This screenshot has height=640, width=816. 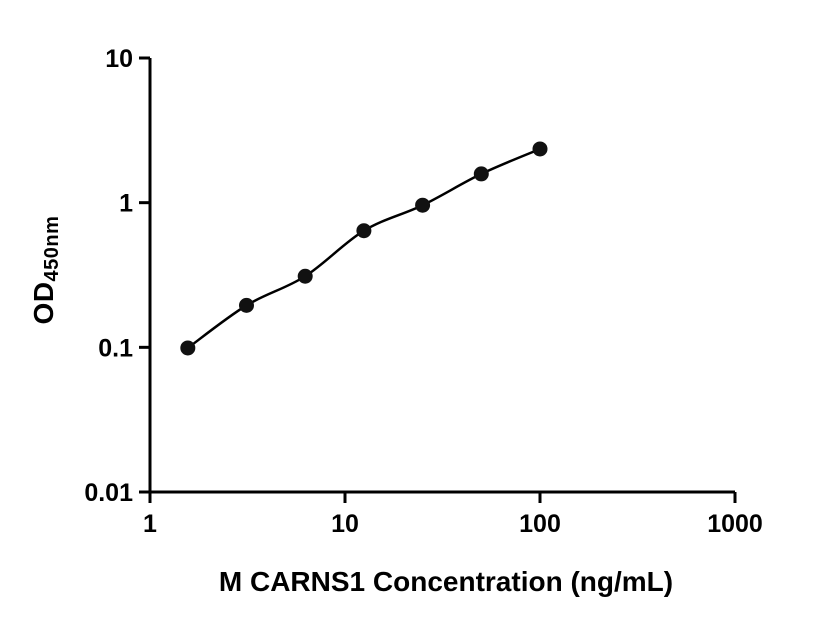 I want to click on y-tick-label: 1, so click(x=126, y=204).